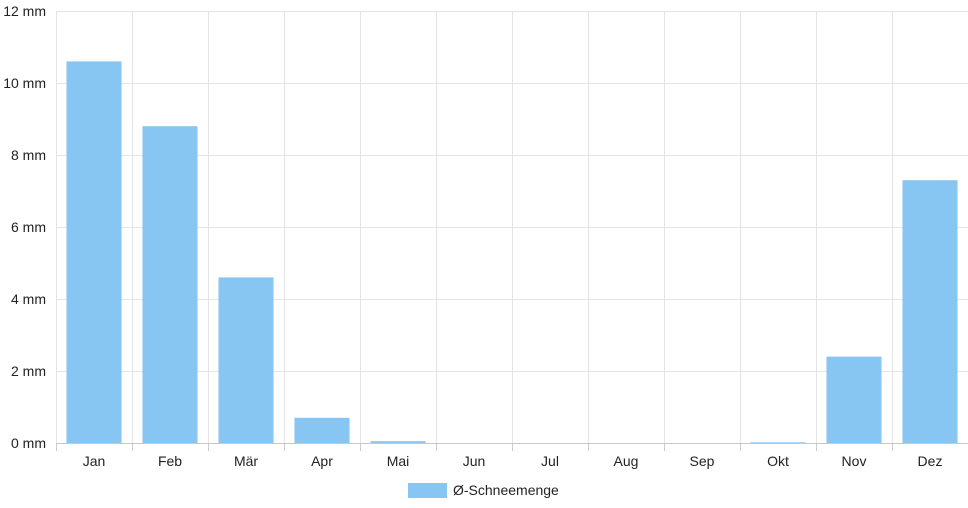  Describe the element at coordinates (854, 399) in the screenshot. I see `bar-nov` at that location.